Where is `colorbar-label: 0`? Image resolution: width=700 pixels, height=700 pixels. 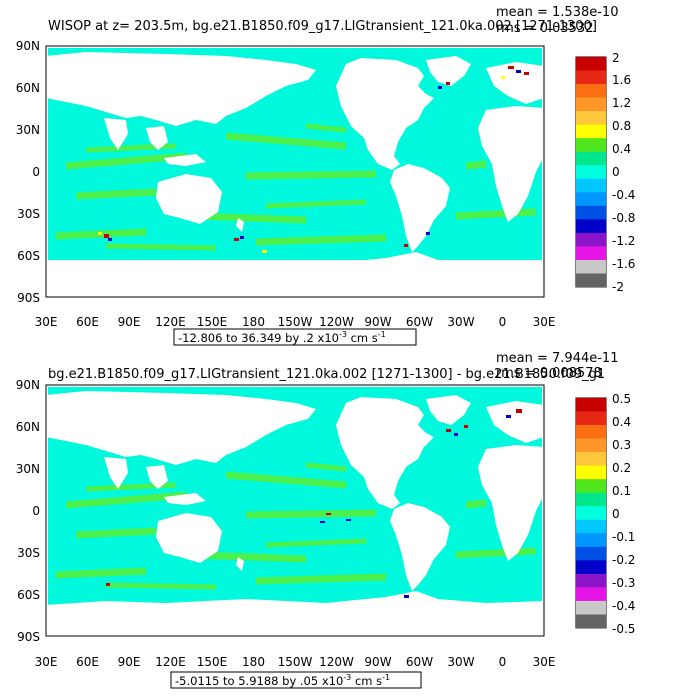
colorbar-label: 0 is located at coordinates (616, 514).